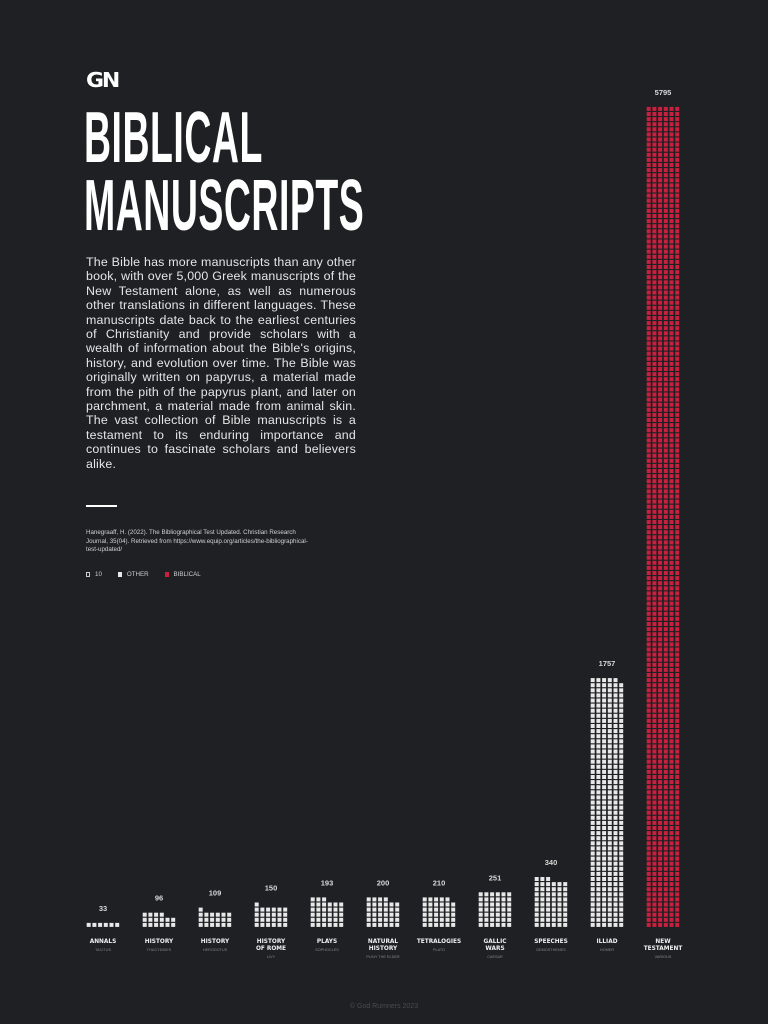 This screenshot has height=1024, width=768. What do you see at coordinates (159, 898) in the screenshot?
I see `value-label: 96` at bounding box center [159, 898].